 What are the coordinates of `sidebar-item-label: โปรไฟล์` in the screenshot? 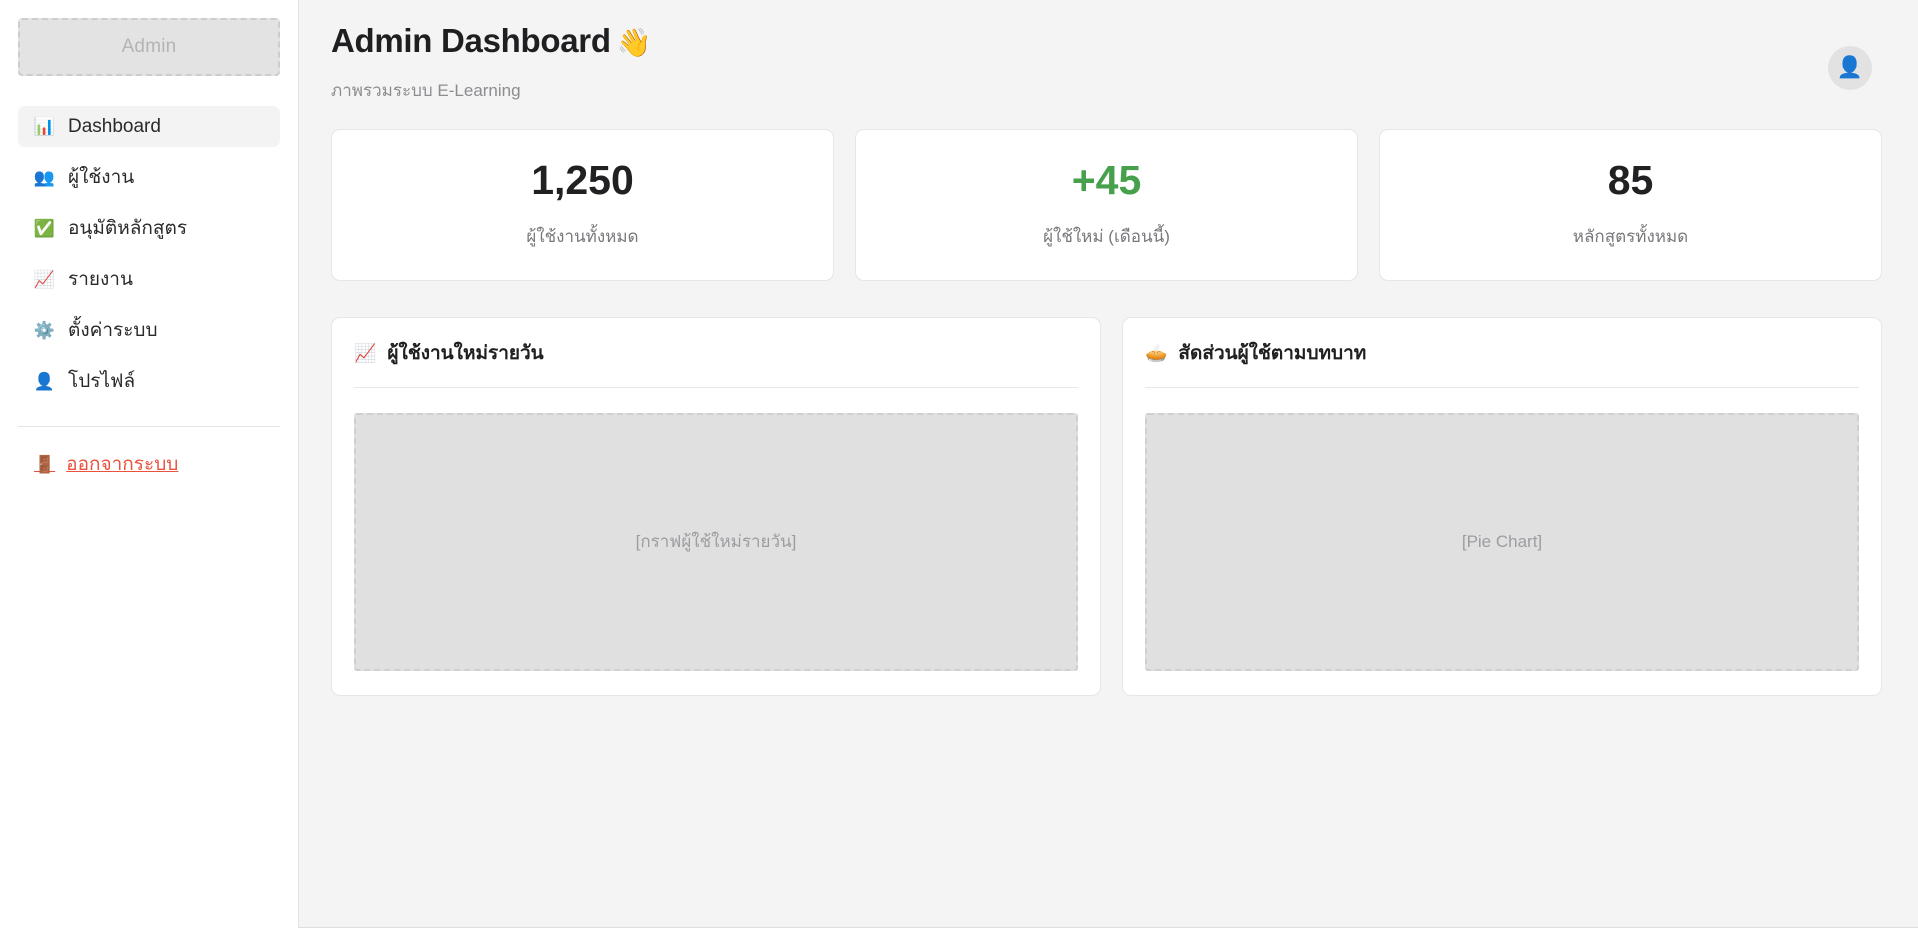 It's located at (102, 381).